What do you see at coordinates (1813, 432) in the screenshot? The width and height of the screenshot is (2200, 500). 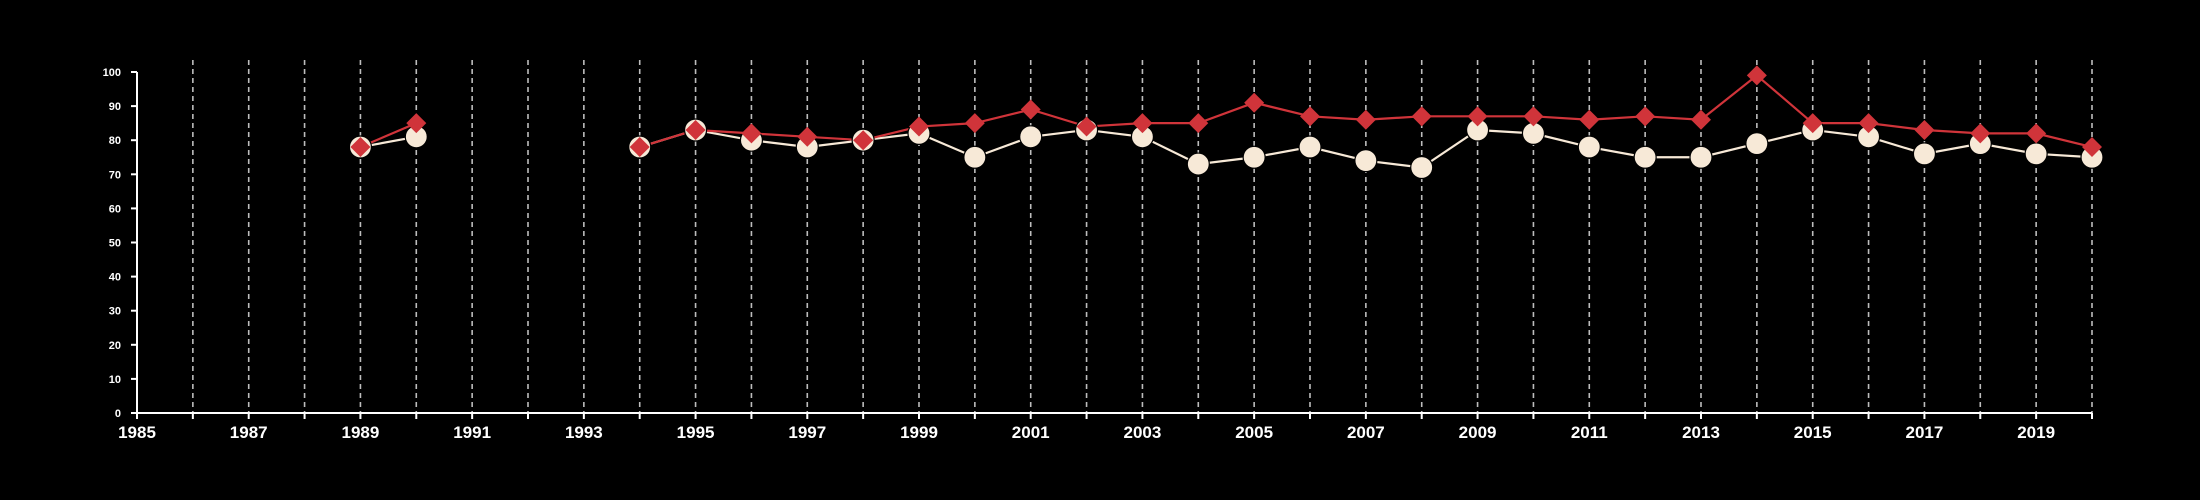 I see `x-tick-label-2015: 2015` at bounding box center [1813, 432].